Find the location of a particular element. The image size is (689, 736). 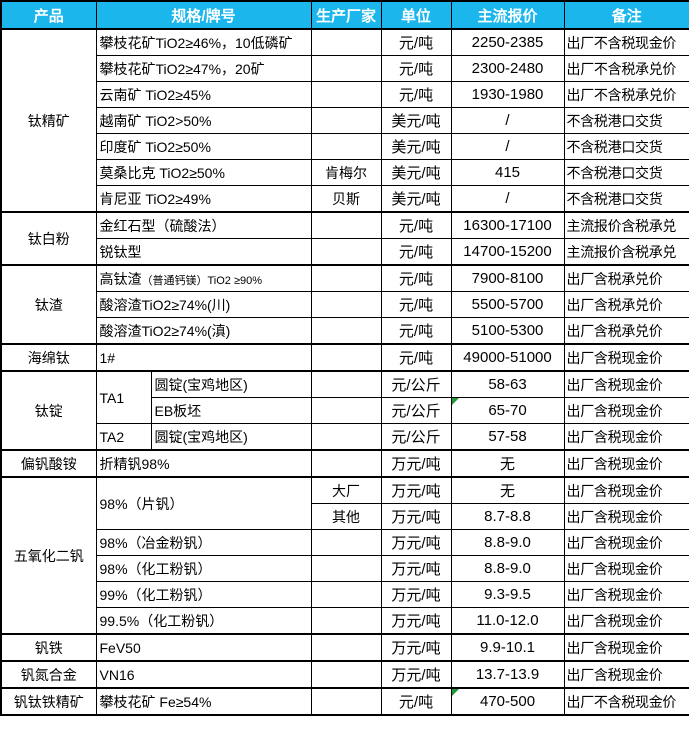

cell-note: 出厂不含税承兑价 is located at coordinates (626, 94).